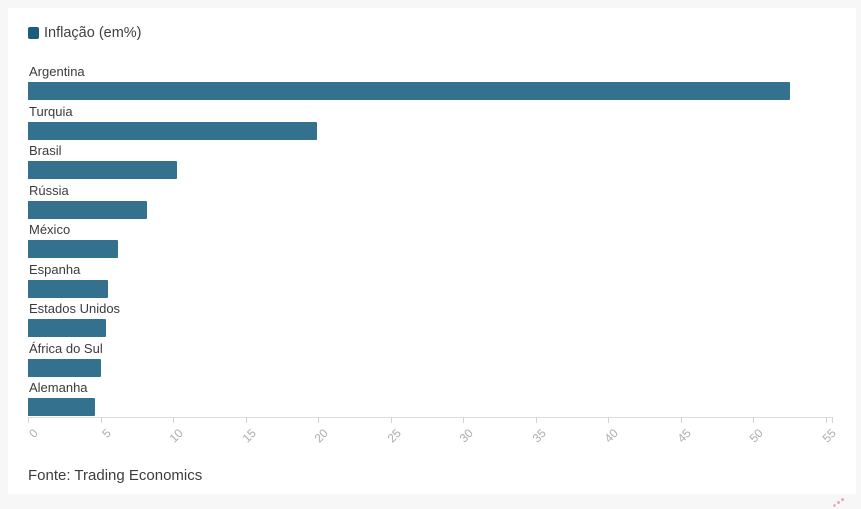  I want to click on axis-tick-label: 25, so click(394, 436).